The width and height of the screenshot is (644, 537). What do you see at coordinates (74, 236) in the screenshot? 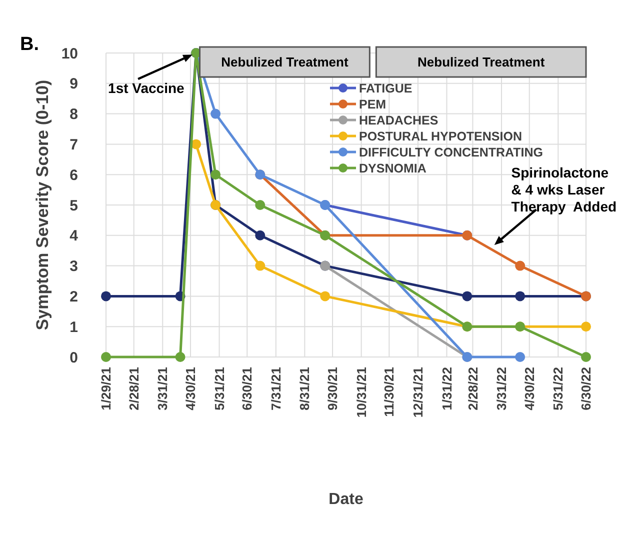
I see `y-tick-label: 4` at bounding box center [74, 236].